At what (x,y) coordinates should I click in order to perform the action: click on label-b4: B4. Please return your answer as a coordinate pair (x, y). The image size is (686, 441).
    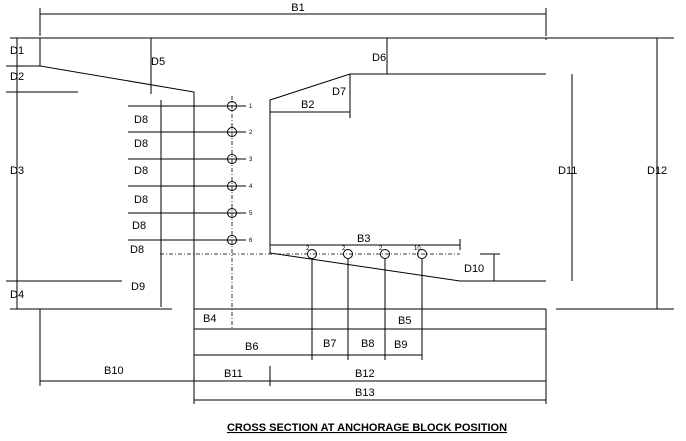
    Looking at the image, I should click on (209, 319).